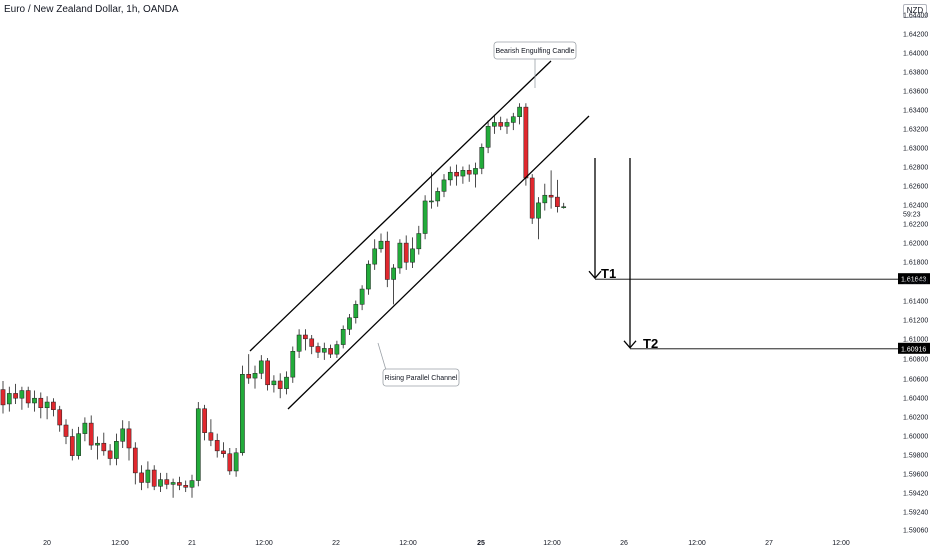 The height and width of the screenshot is (550, 932). Describe the element at coordinates (914, 348) in the screenshot. I see `price-tag: 1.60916` at that location.